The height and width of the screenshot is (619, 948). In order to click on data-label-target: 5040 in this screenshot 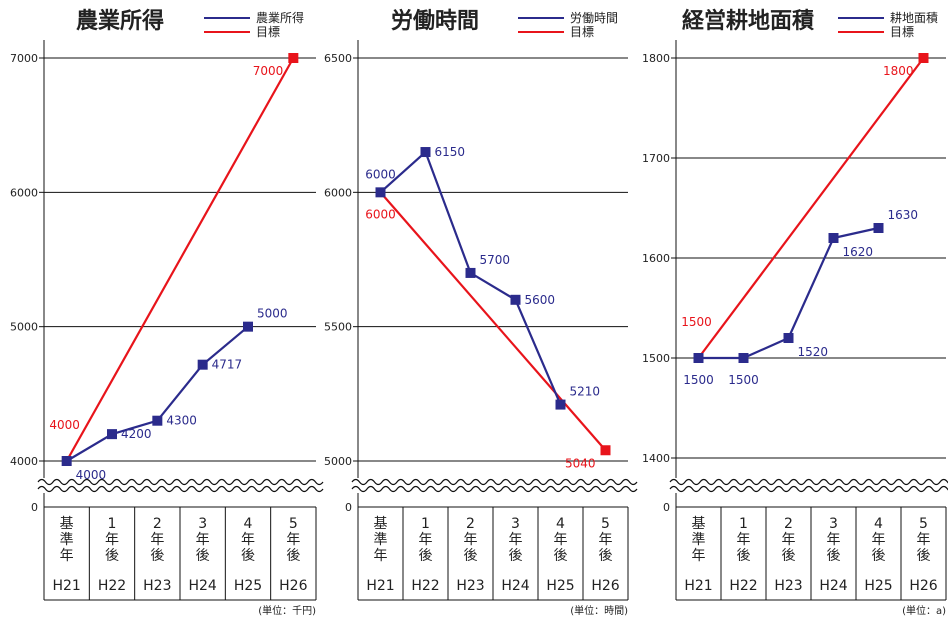, I will do `click(580, 463)`.